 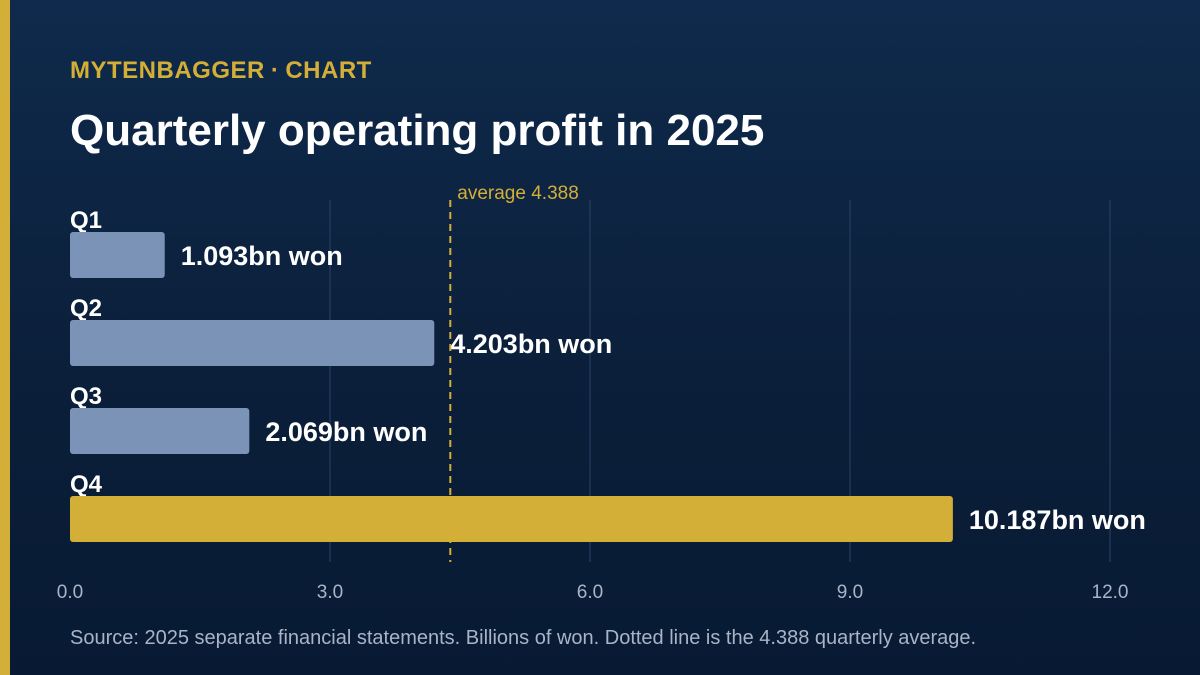 I want to click on x-tick-label: 6.0, so click(x=590, y=592).